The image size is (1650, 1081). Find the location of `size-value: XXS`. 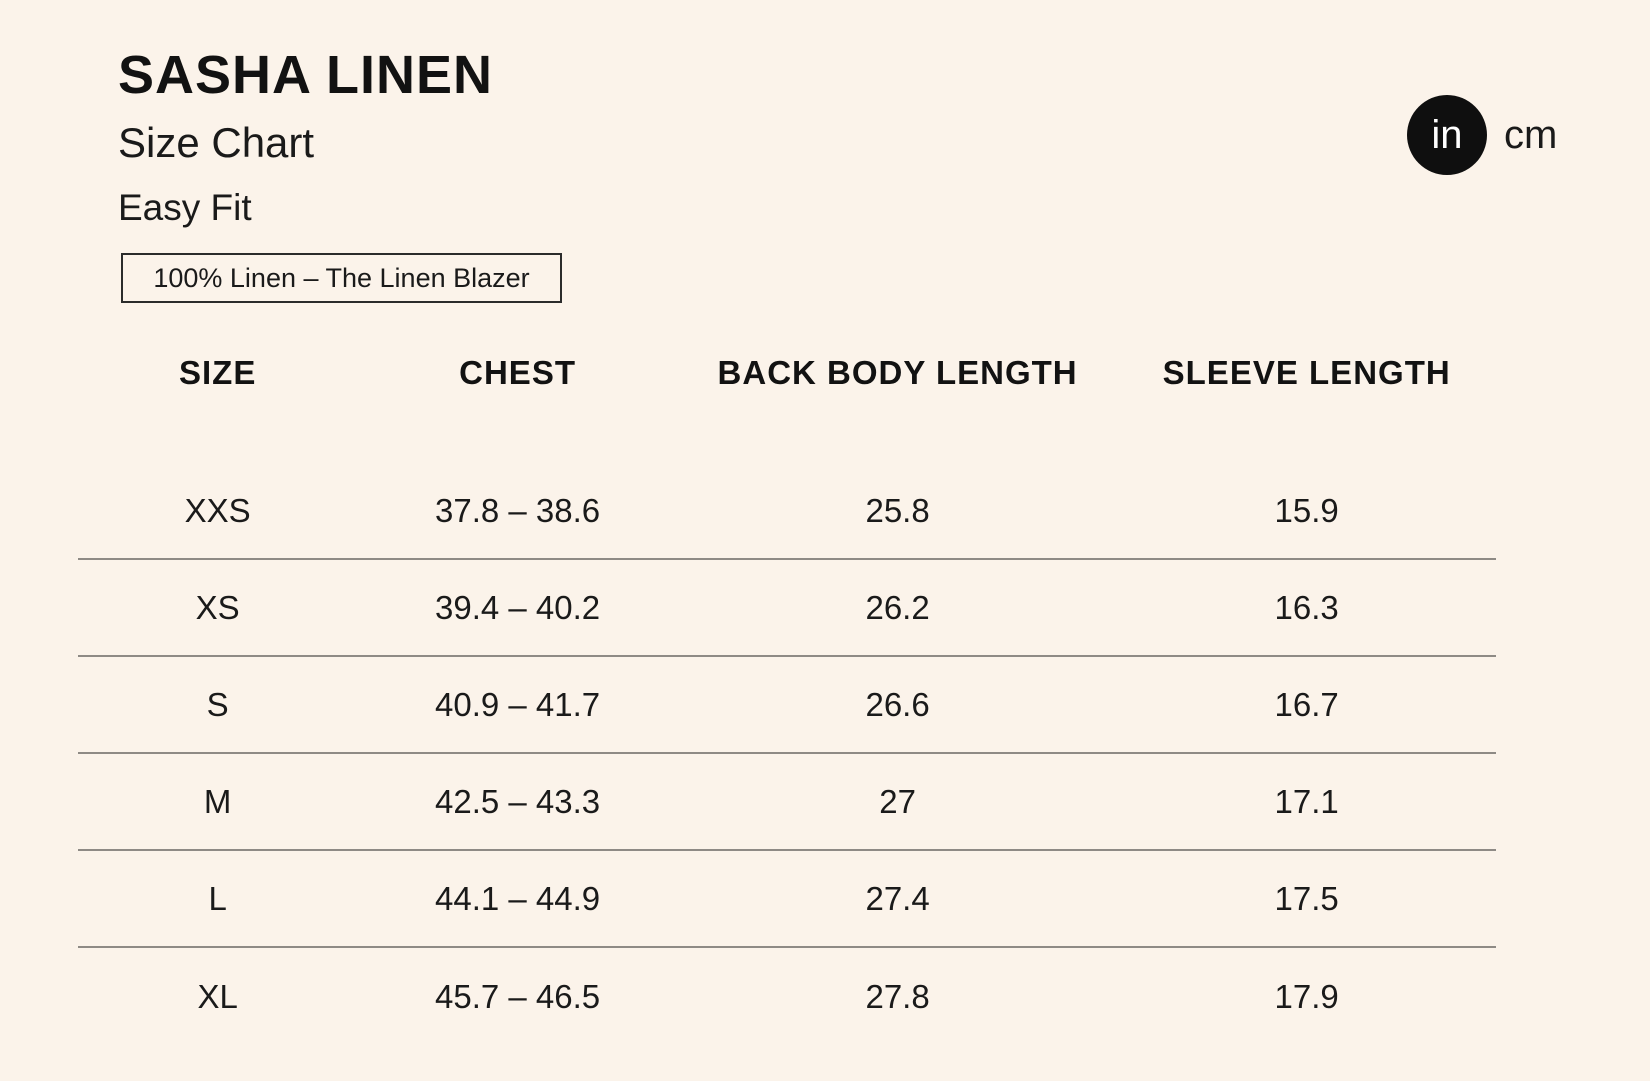

size-value: XXS is located at coordinates (217, 510).